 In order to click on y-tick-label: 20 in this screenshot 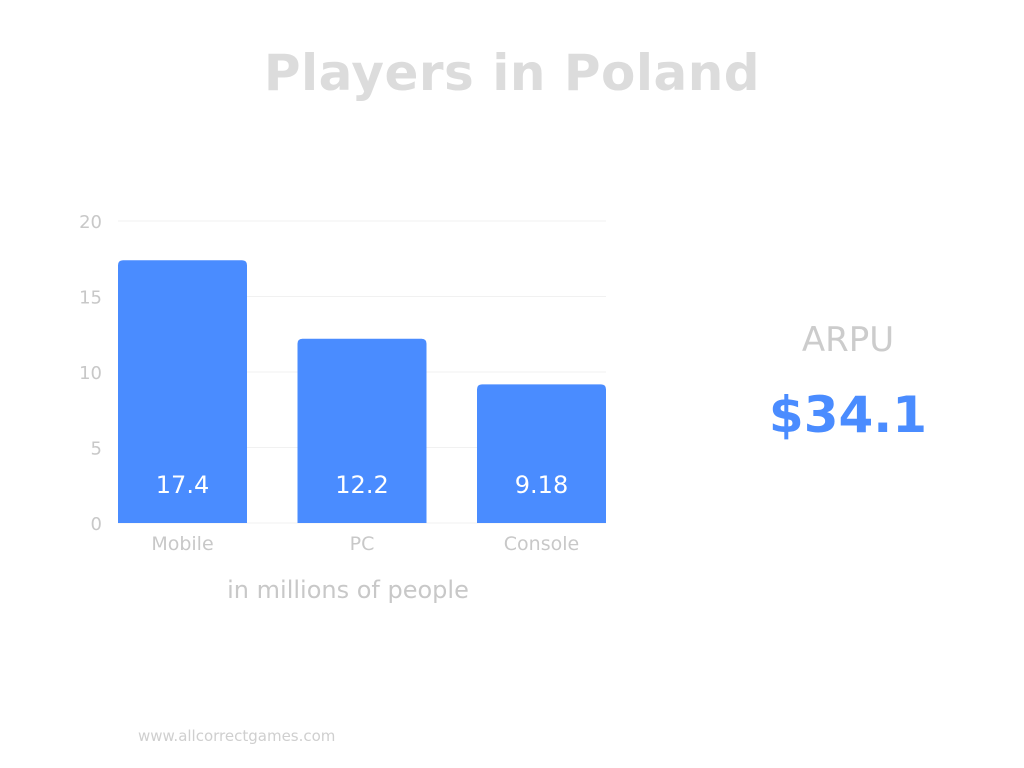, I will do `click(90, 222)`.